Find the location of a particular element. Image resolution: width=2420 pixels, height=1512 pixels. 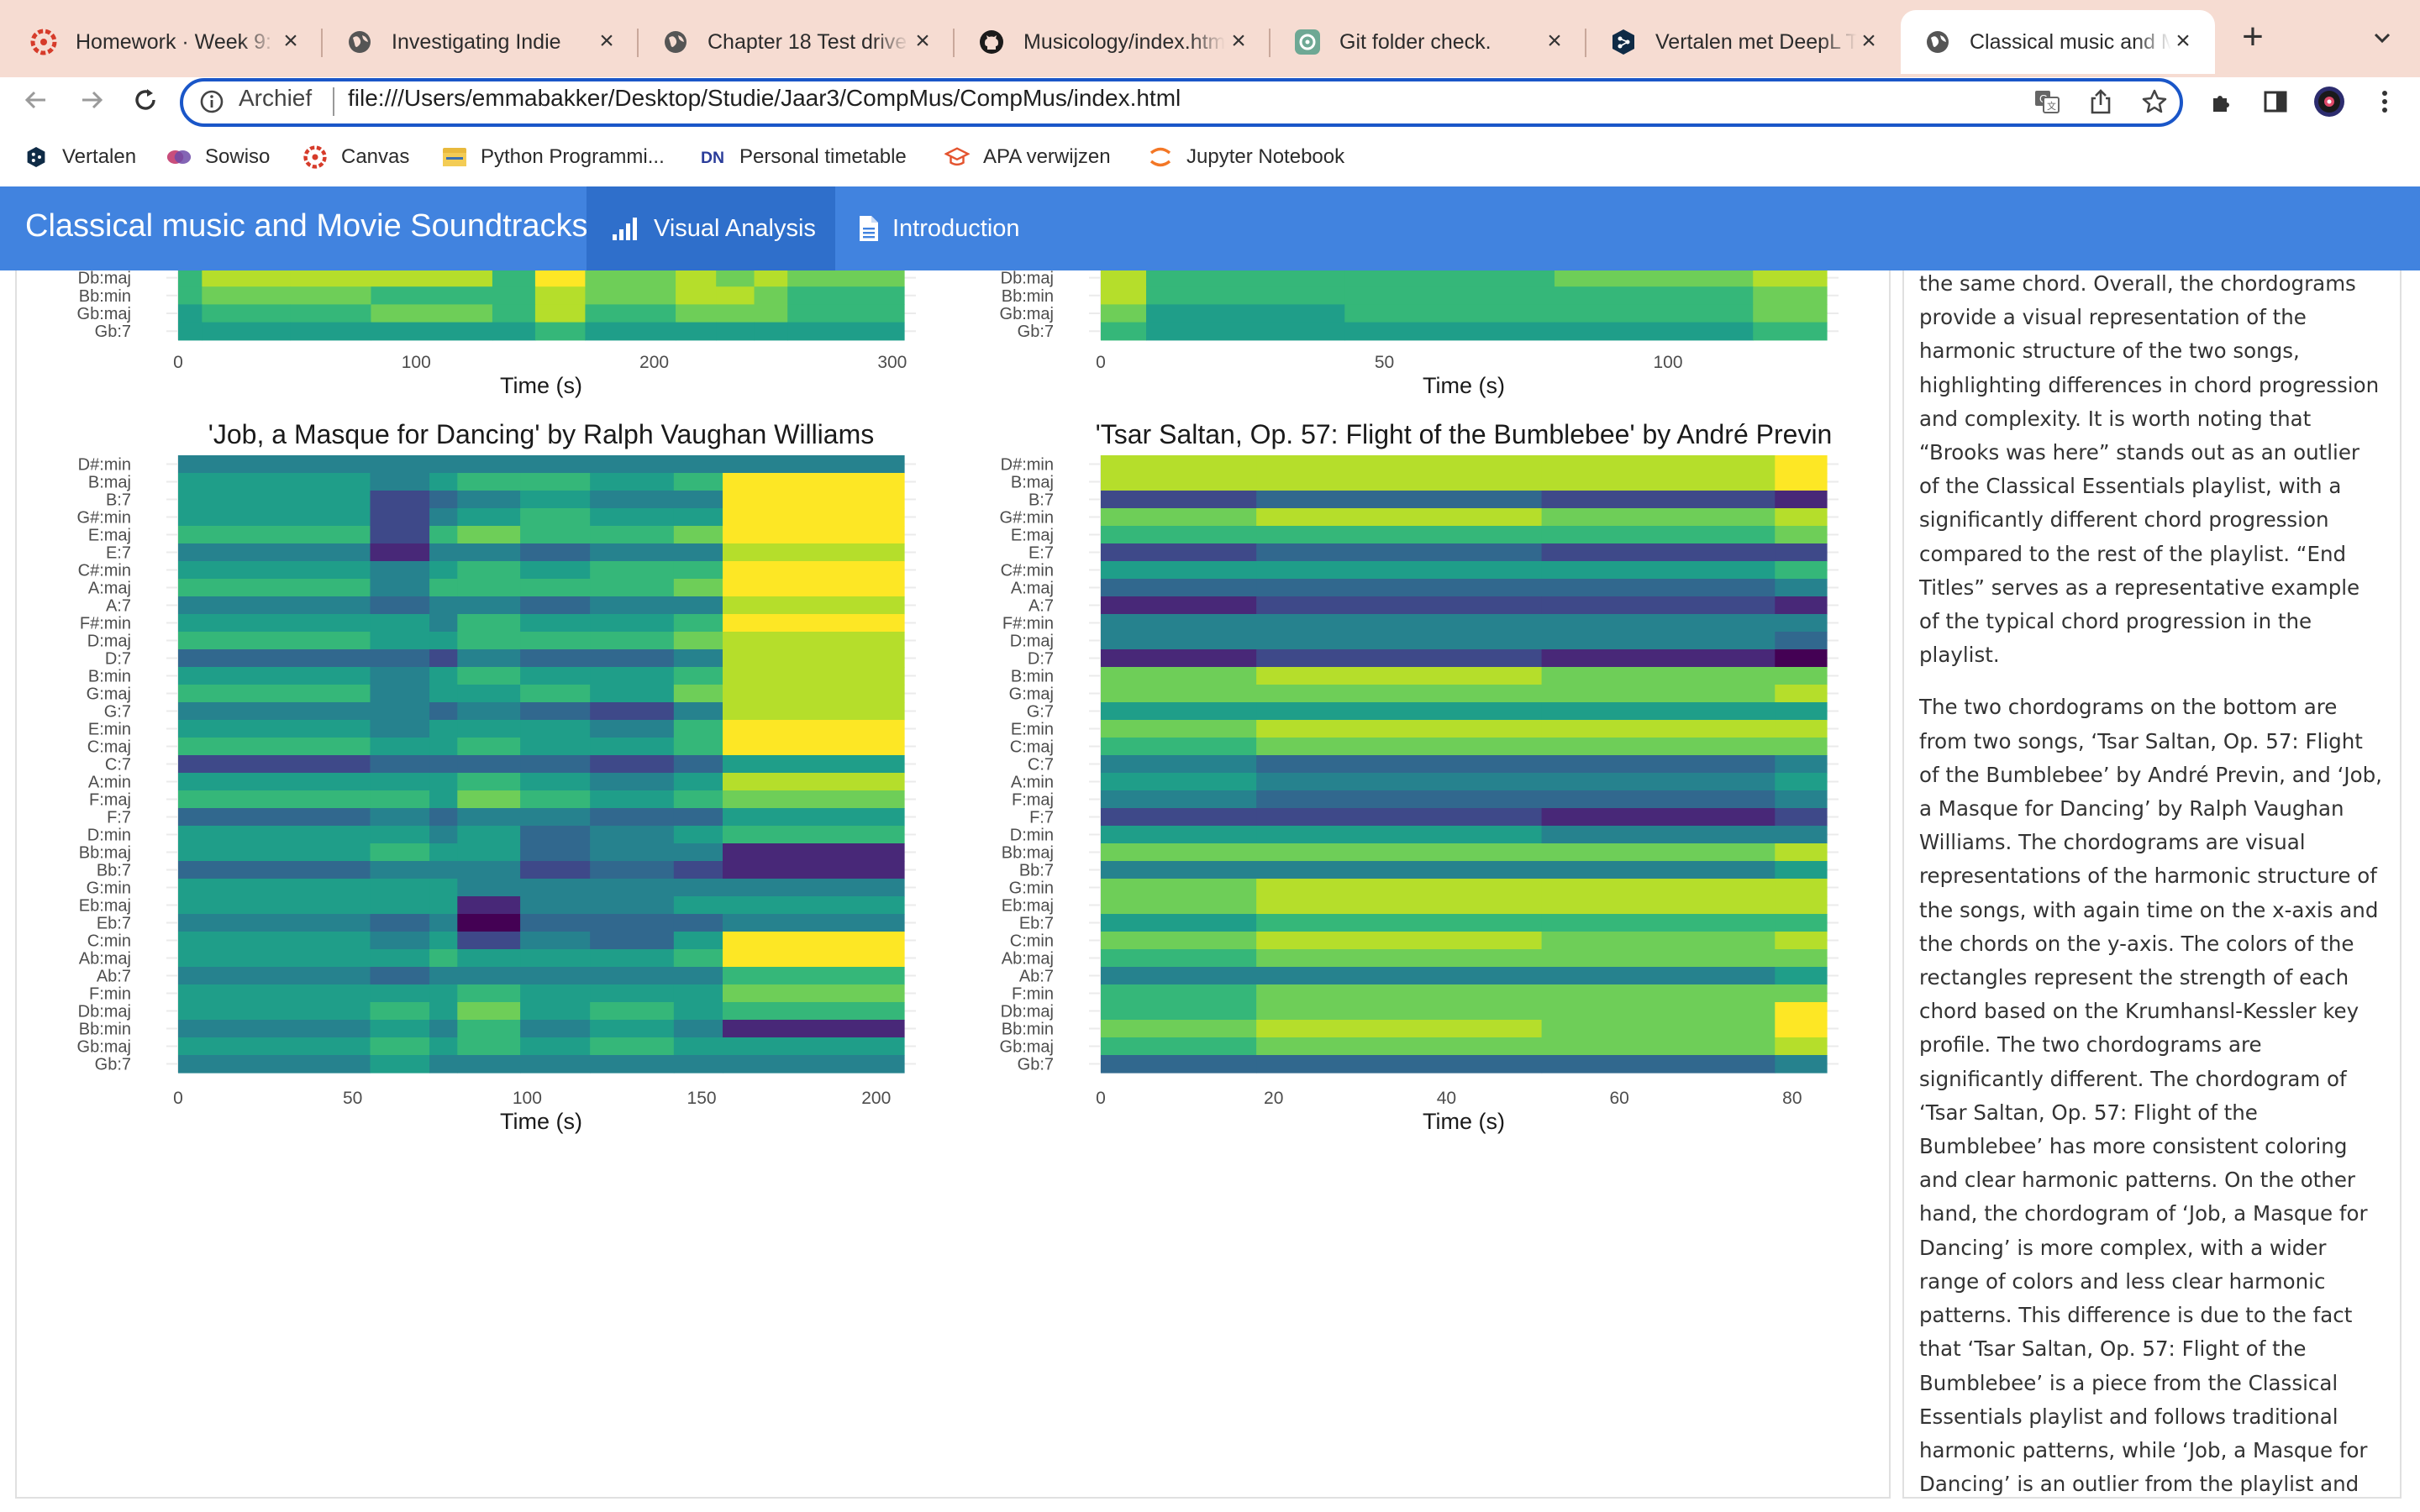

tab-chapter-18: Chapter 18 Test drive × is located at coordinates (797, 42).